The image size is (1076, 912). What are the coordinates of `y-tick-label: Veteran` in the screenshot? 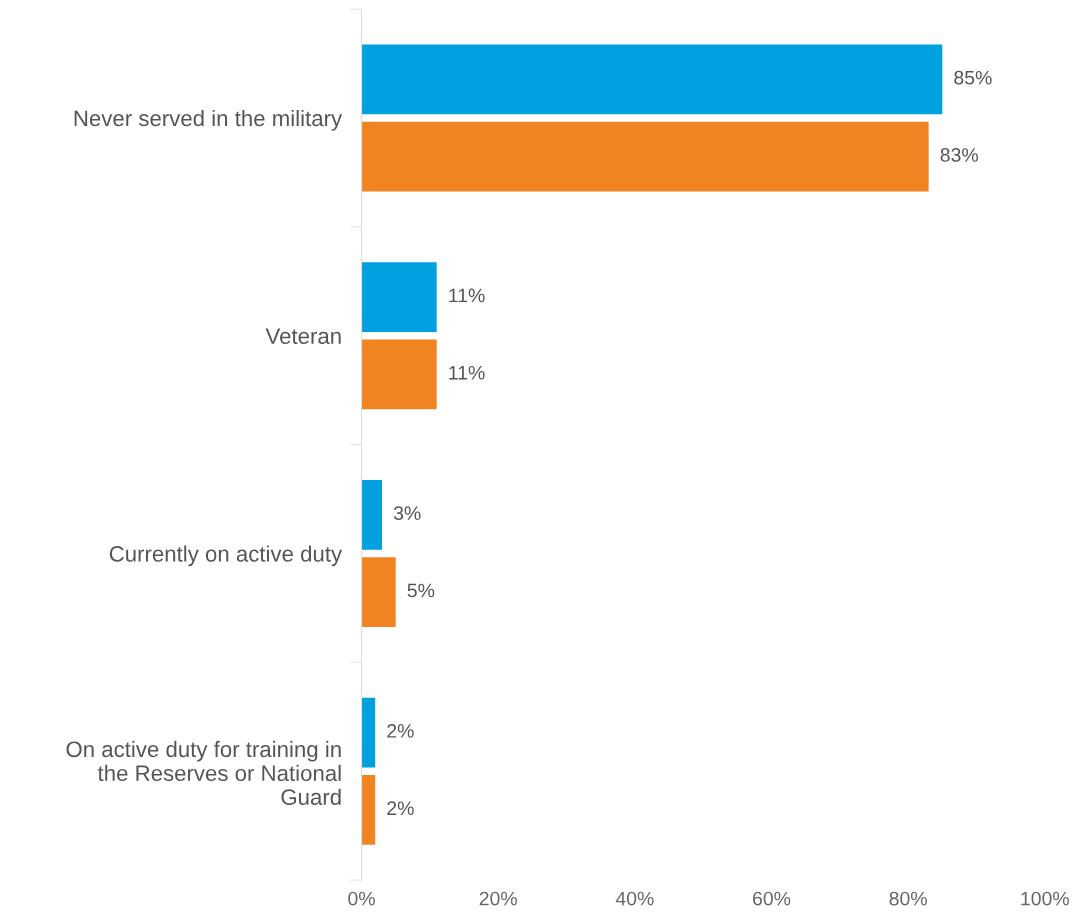 It's located at (303, 336).